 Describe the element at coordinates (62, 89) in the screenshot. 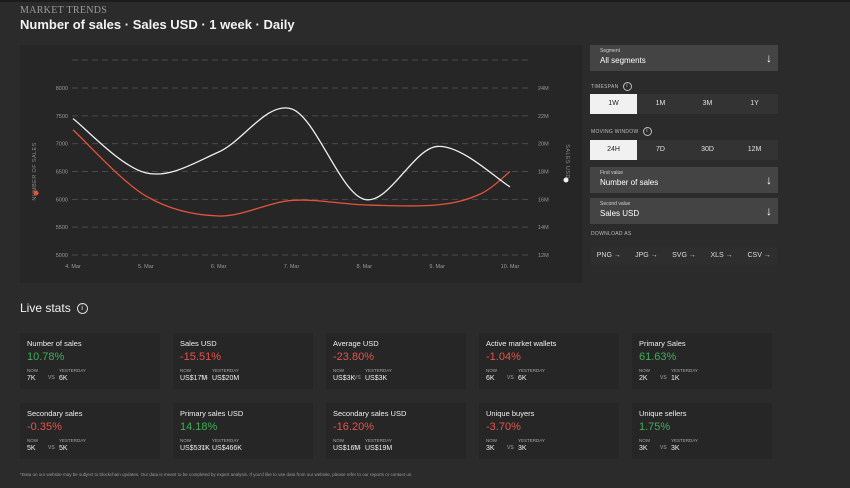

I see `y-tick-label: 8000` at that location.